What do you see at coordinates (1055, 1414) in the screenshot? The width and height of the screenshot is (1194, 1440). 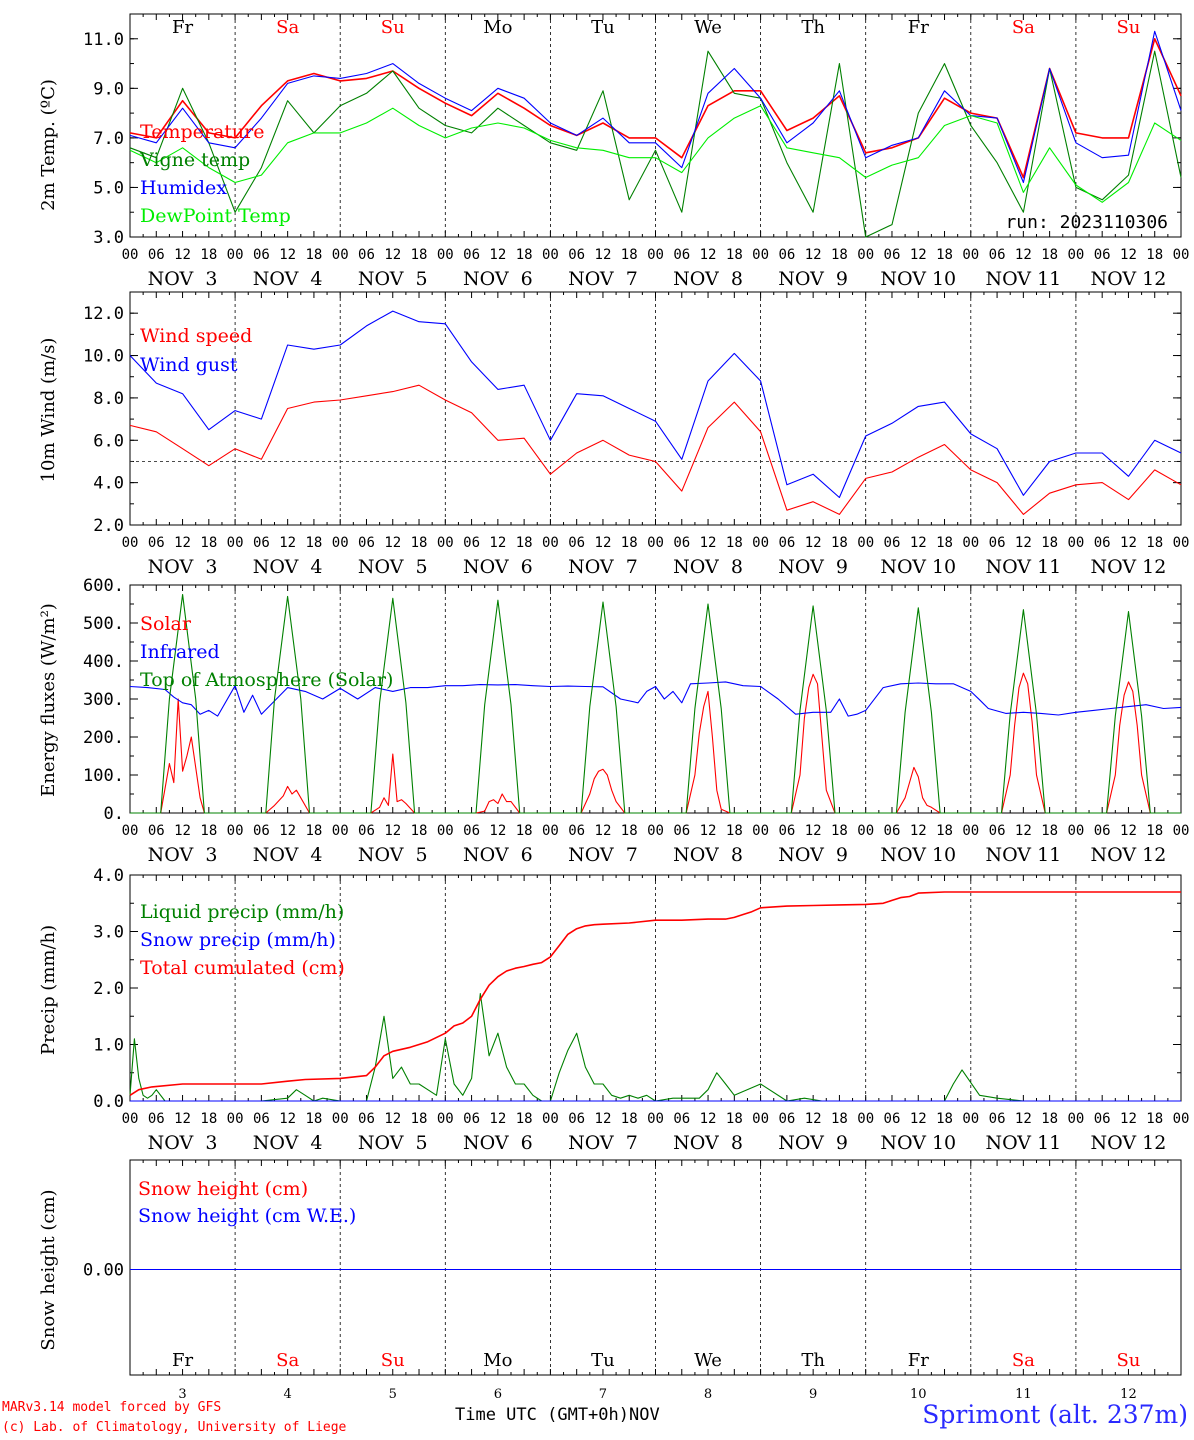 I see `station-label: Sprimont (alt. 237m)` at bounding box center [1055, 1414].